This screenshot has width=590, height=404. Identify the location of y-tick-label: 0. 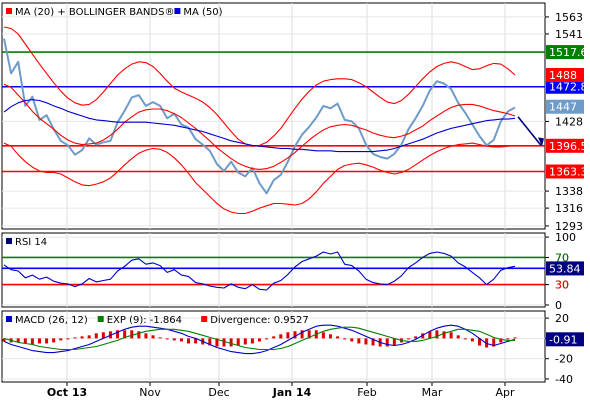
(558, 305).